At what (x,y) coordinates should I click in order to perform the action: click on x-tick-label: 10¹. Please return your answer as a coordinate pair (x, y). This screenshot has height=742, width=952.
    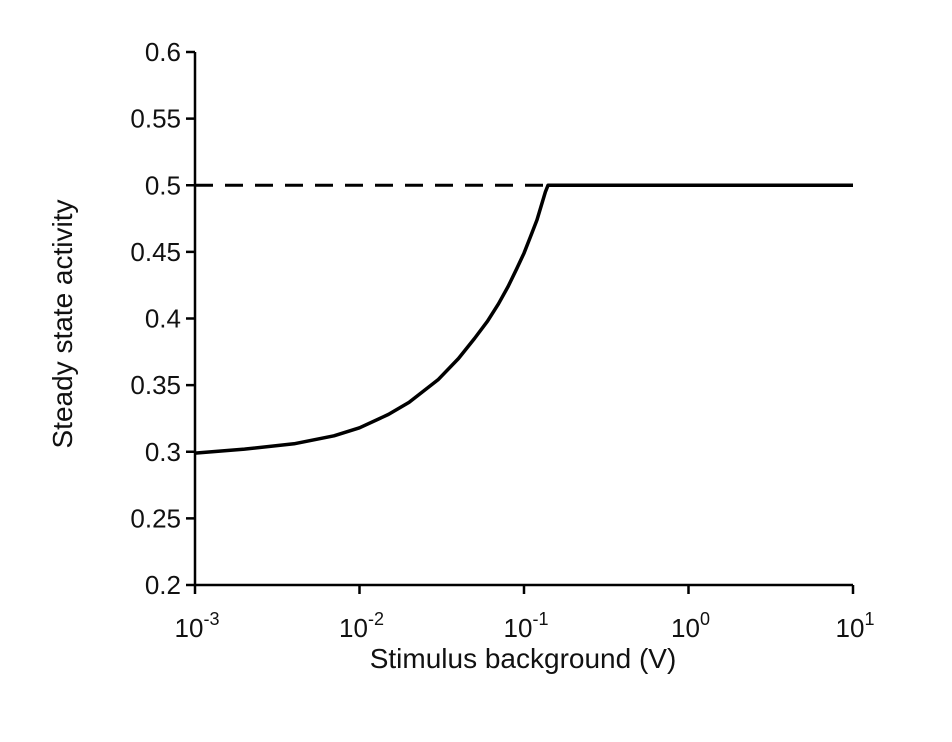
    Looking at the image, I should click on (855, 626).